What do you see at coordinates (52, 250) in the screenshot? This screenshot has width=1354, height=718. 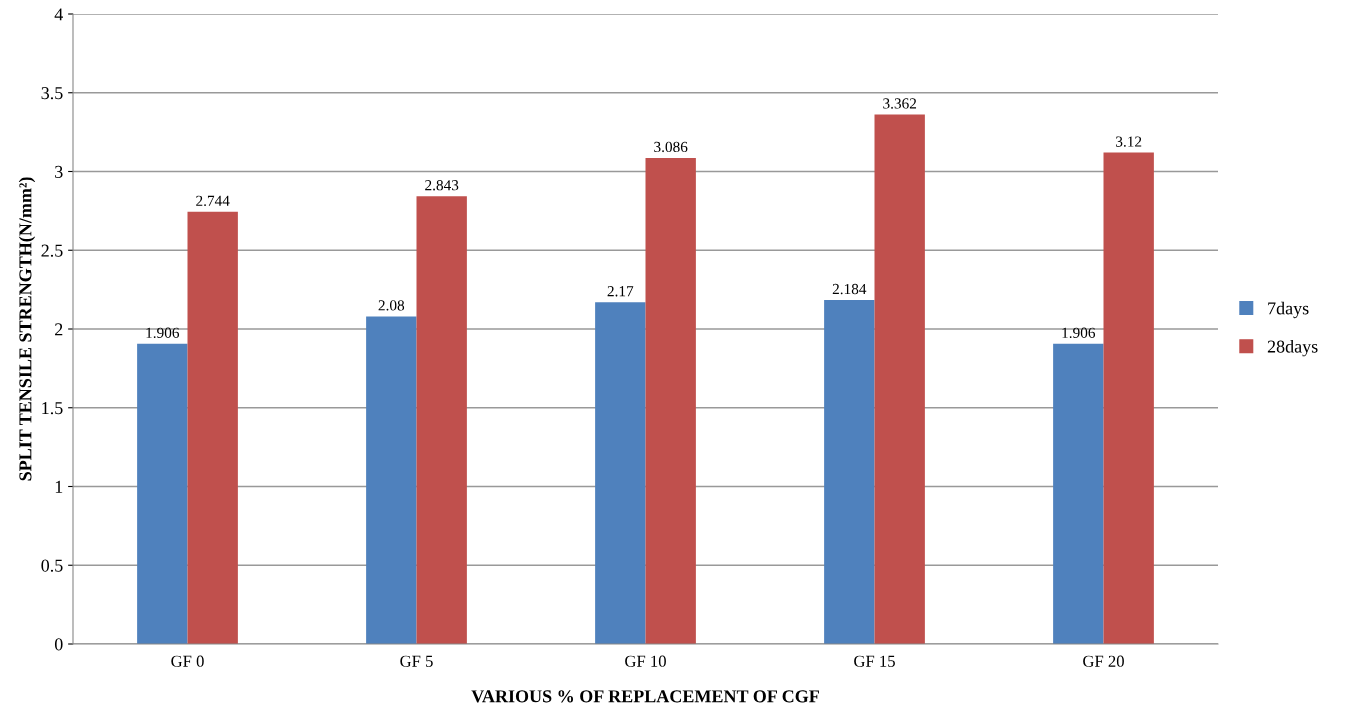 I see `y-tick-label: 2.5` at bounding box center [52, 250].